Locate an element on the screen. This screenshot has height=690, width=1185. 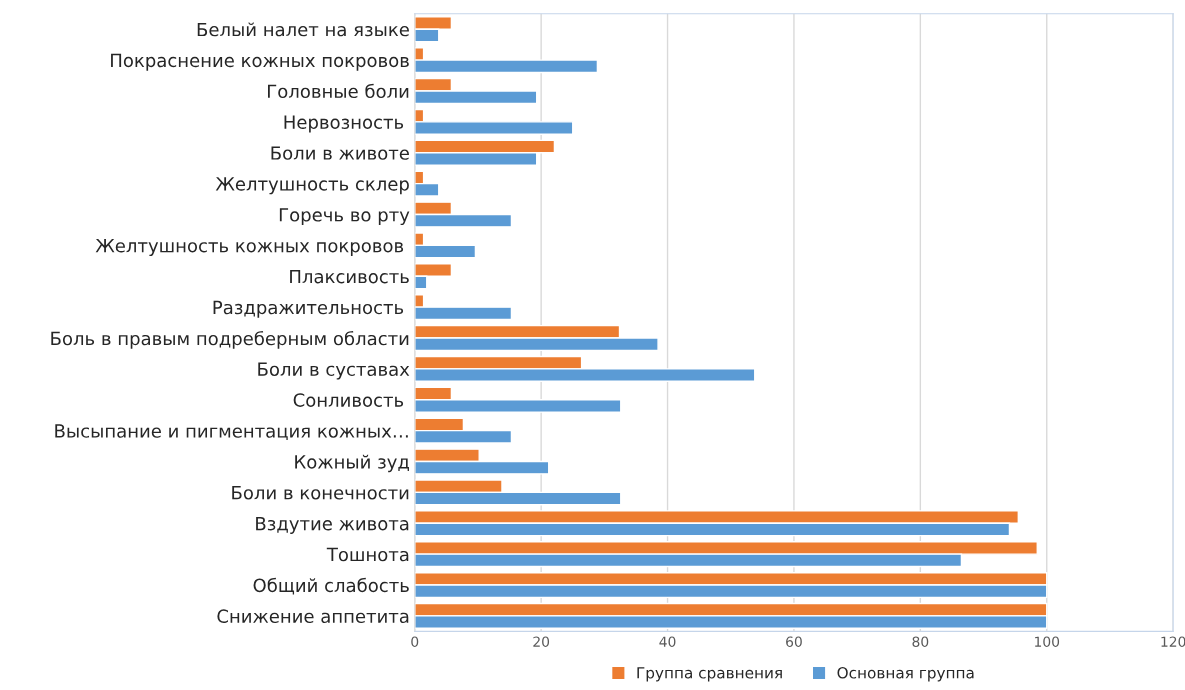
y-tick-label: Боль в правым подреберным области is located at coordinates (230, 340).